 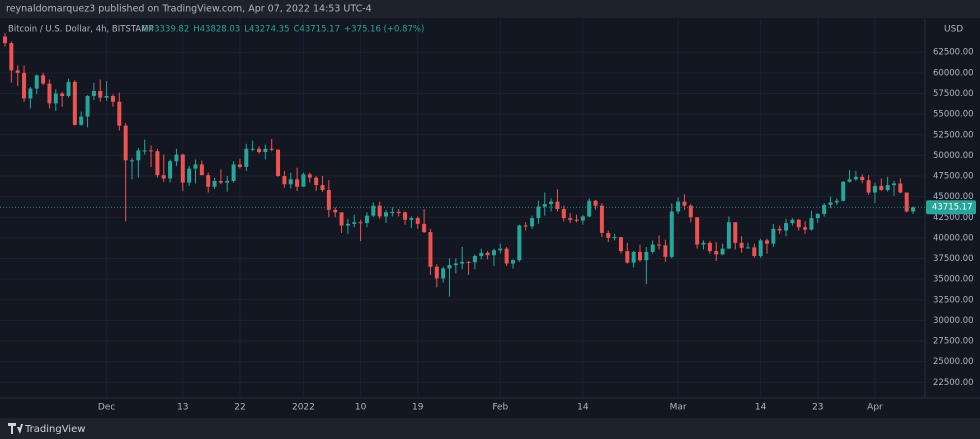 What do you see at coordinates (953, 30) in the screenshot?
I see `currency-label: USD` at bounding box center [953, 30].